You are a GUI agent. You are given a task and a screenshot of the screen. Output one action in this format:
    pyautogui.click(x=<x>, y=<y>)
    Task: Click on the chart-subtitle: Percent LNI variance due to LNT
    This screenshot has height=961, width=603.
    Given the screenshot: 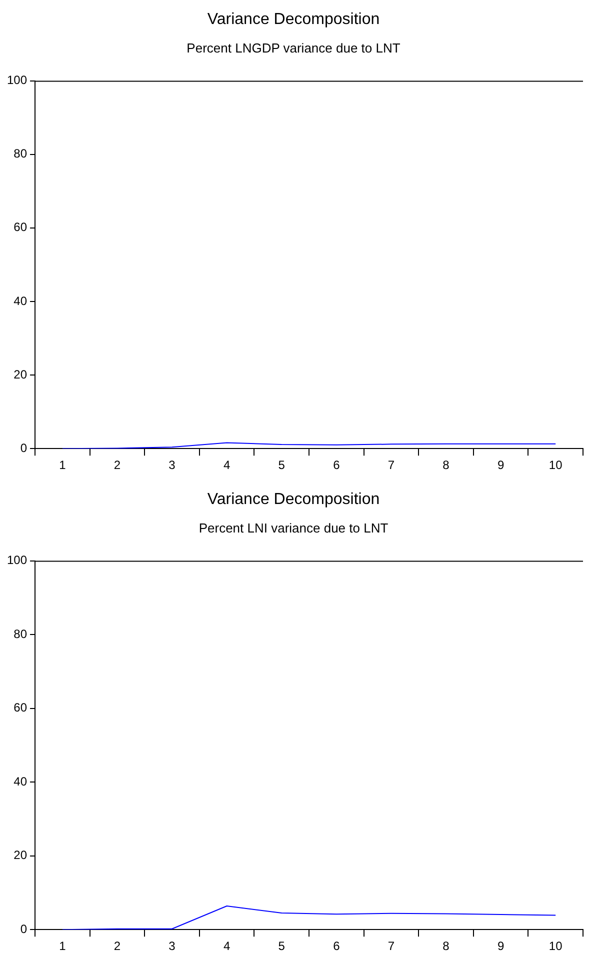 What is the action you would take?
    pyautogui.click(x=293, y=528)
    